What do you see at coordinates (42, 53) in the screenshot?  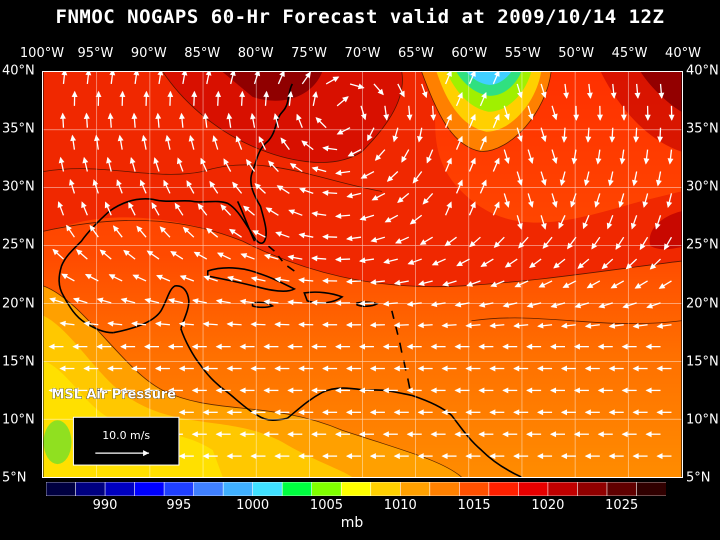 I see `longitude-label: 100°W` at bounding box center [42, 53].